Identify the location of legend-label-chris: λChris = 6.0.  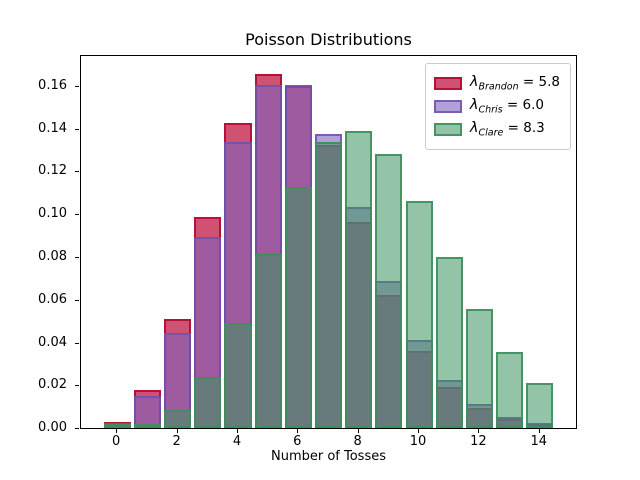
(507, 106).